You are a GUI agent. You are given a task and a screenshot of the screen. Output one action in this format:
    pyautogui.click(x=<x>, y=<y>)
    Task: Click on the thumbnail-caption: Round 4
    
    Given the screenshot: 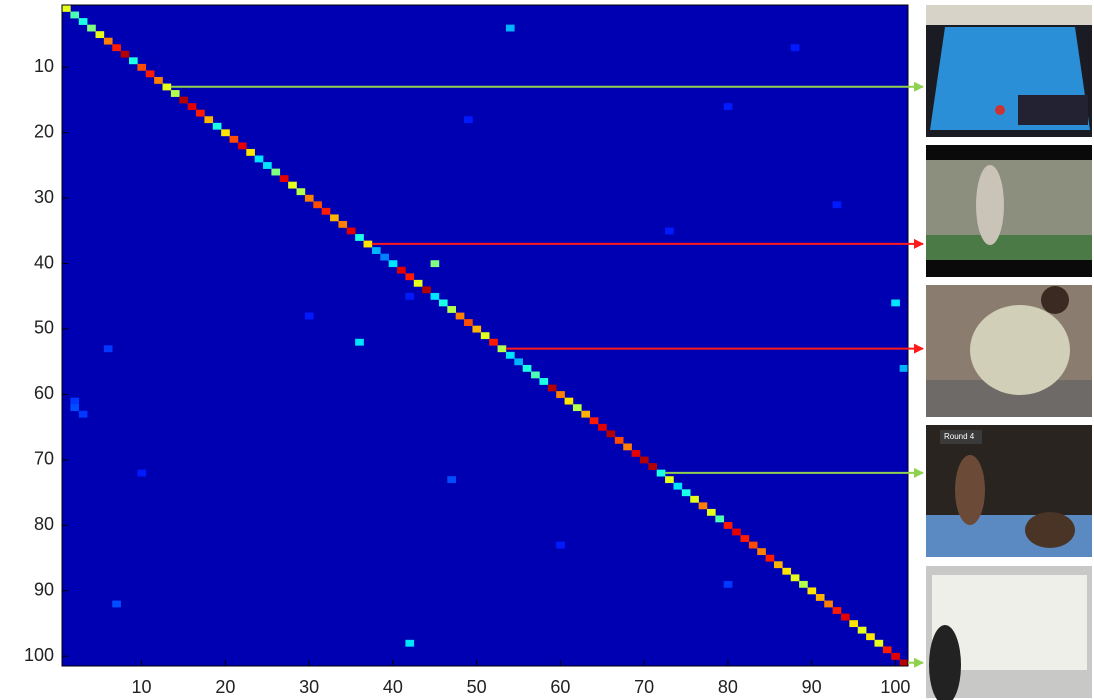 What is the action you would take?
    pyautogui.click(x=959, y=436)
    